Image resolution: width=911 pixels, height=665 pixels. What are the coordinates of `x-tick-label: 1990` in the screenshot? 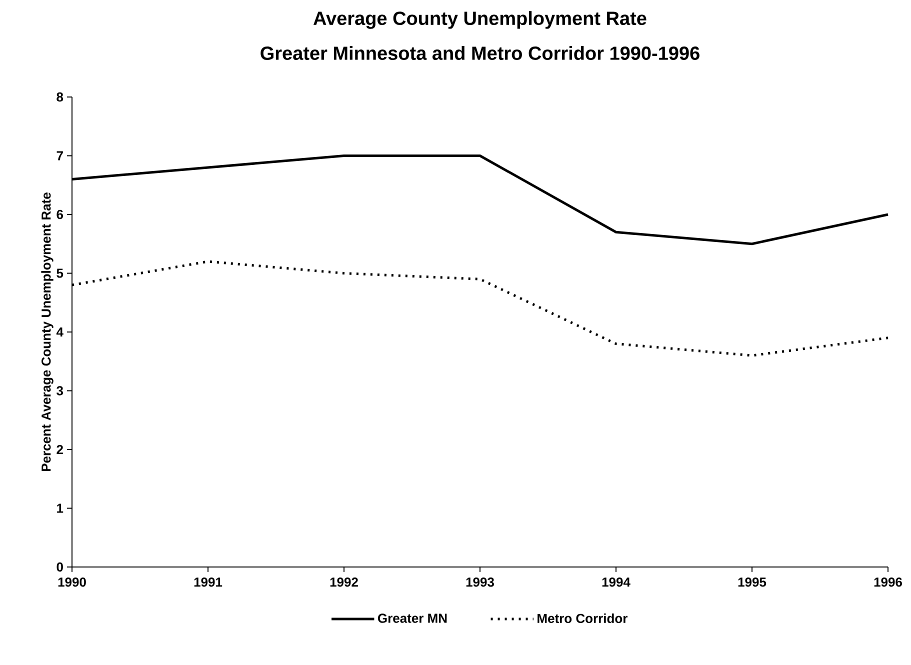 It's located at (72, 582).